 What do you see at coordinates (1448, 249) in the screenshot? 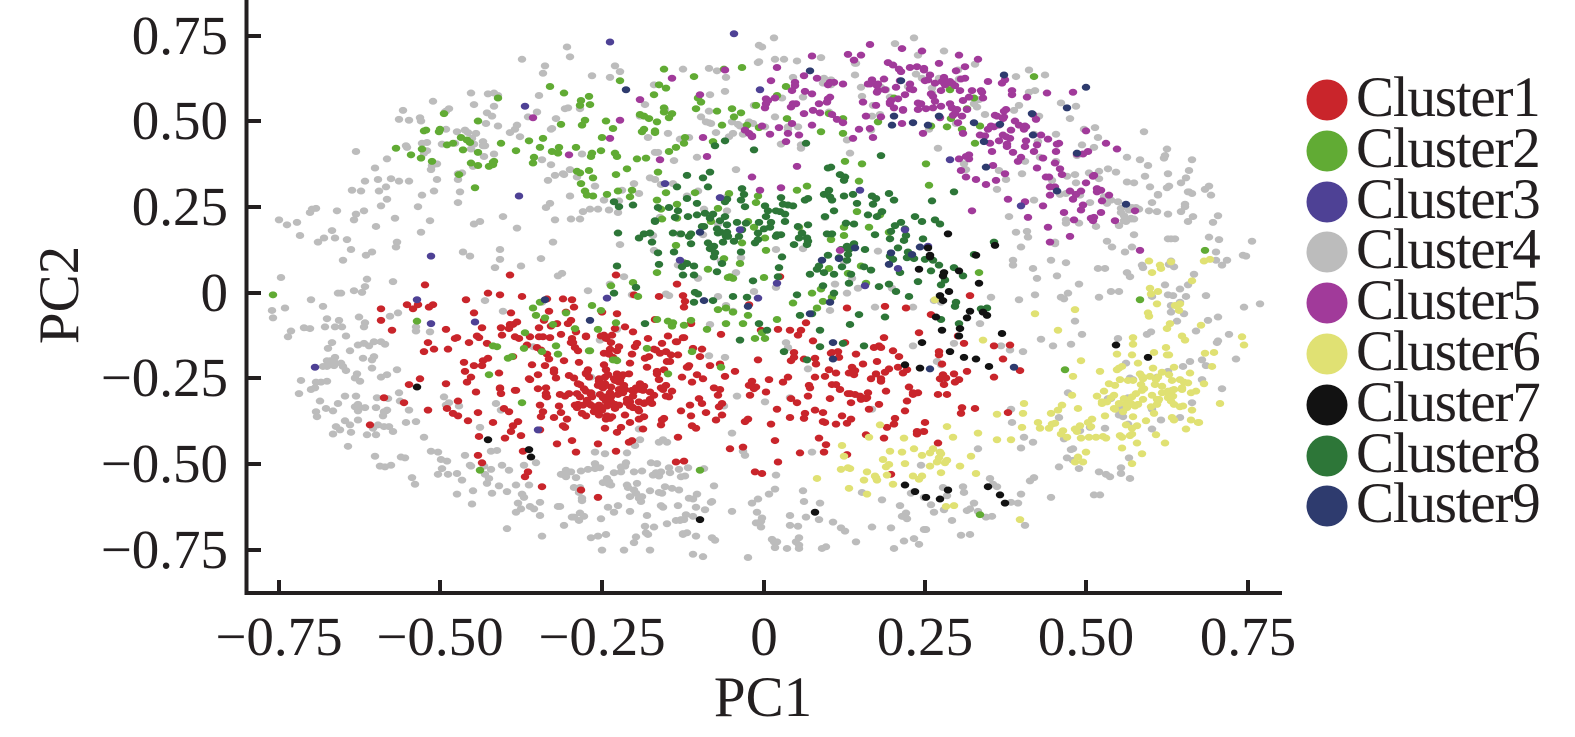
I see `svg-text: Cluster4` at bounding box center [1448, 249].